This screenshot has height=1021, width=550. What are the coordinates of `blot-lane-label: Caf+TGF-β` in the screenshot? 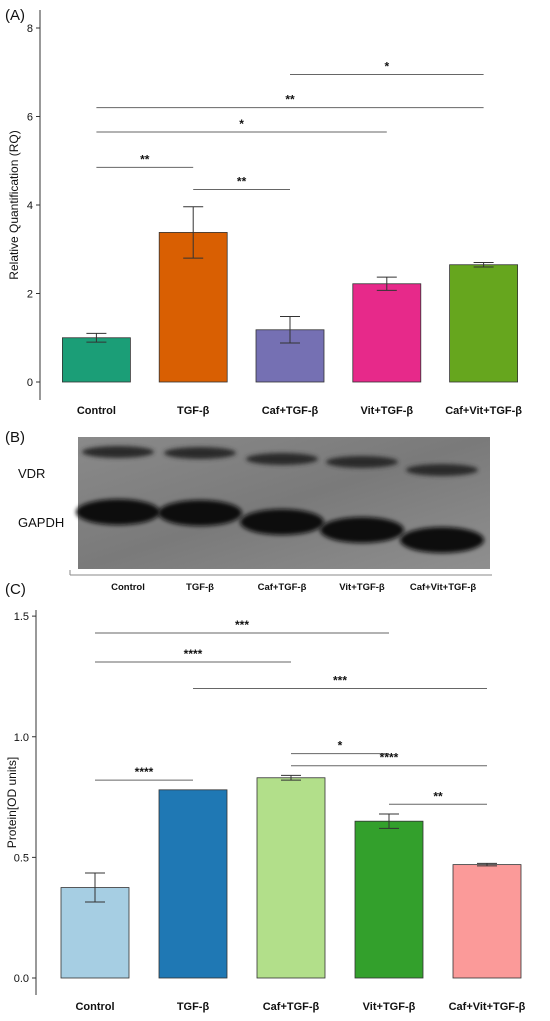 It's located at (282, 587).